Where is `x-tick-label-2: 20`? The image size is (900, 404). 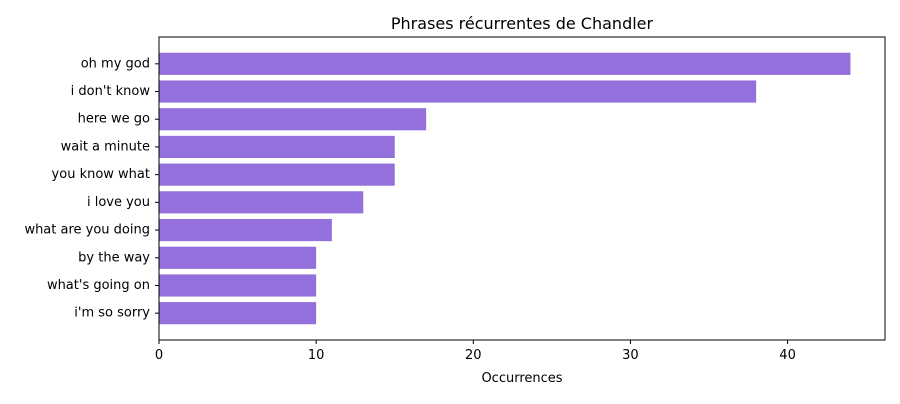
x-tick-label-2: 20 is located at coordinates (473, 355).